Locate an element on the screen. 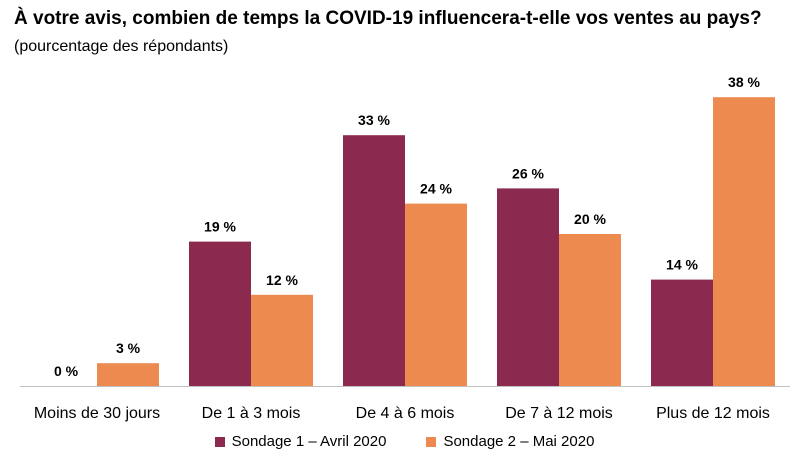 The width and height of the screenshot is (809, 465). legend-label-sondage-2: Sondage 2 – Mai 2020 is located at coordinates (519, 441).